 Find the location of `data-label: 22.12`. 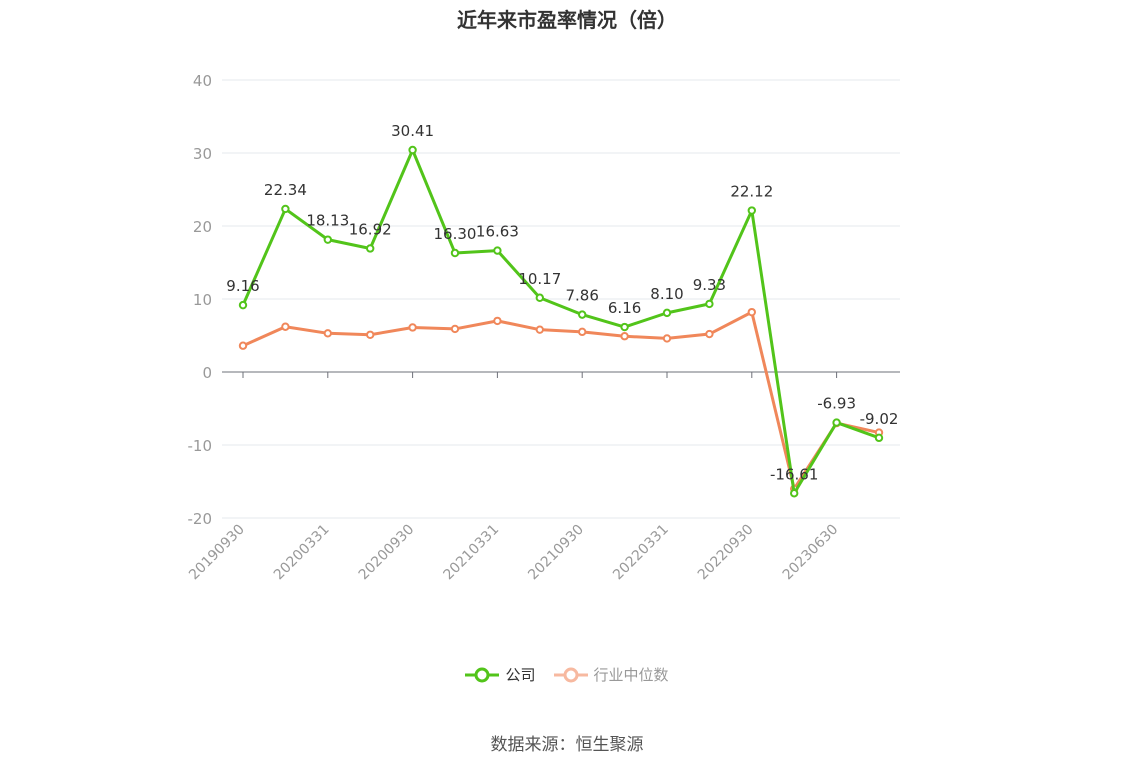

data-label: 22.12 is located at coordinates (751, 192).